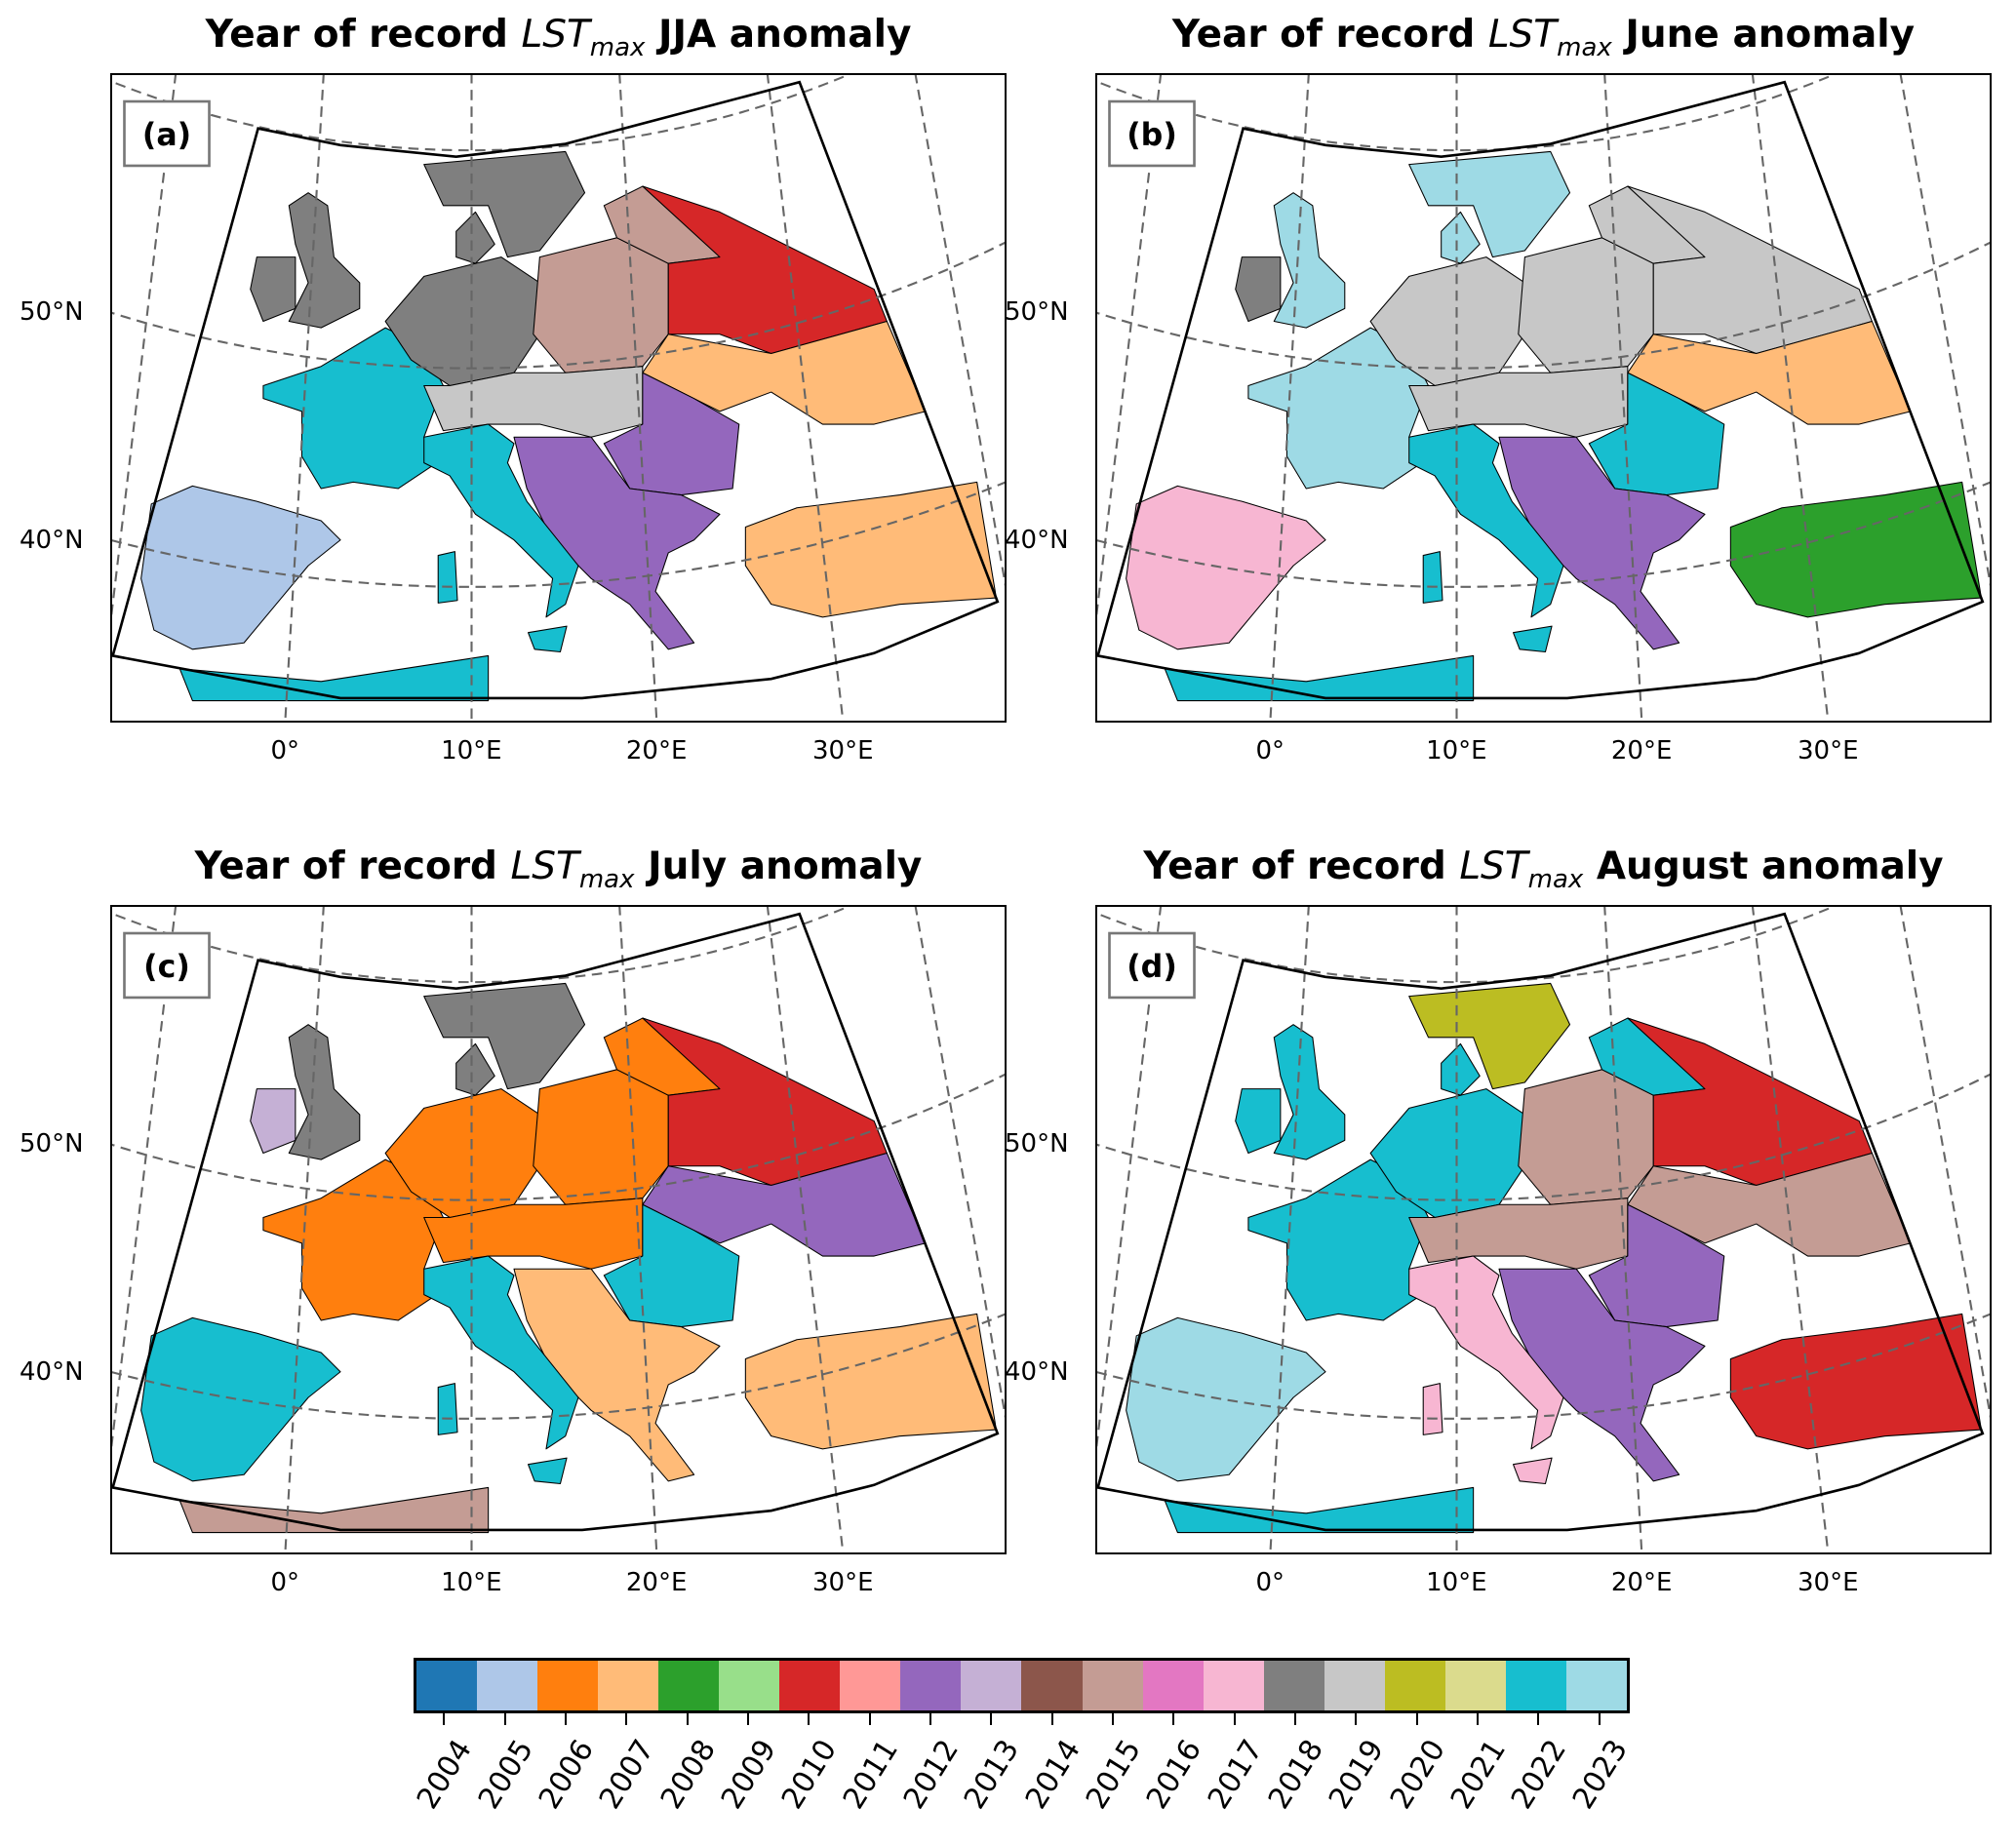 The image size is (2016, 1845). Describe the element at coordinates (810, 1775) in the screenshot. I see `colorbar-label: 2010` at that location.